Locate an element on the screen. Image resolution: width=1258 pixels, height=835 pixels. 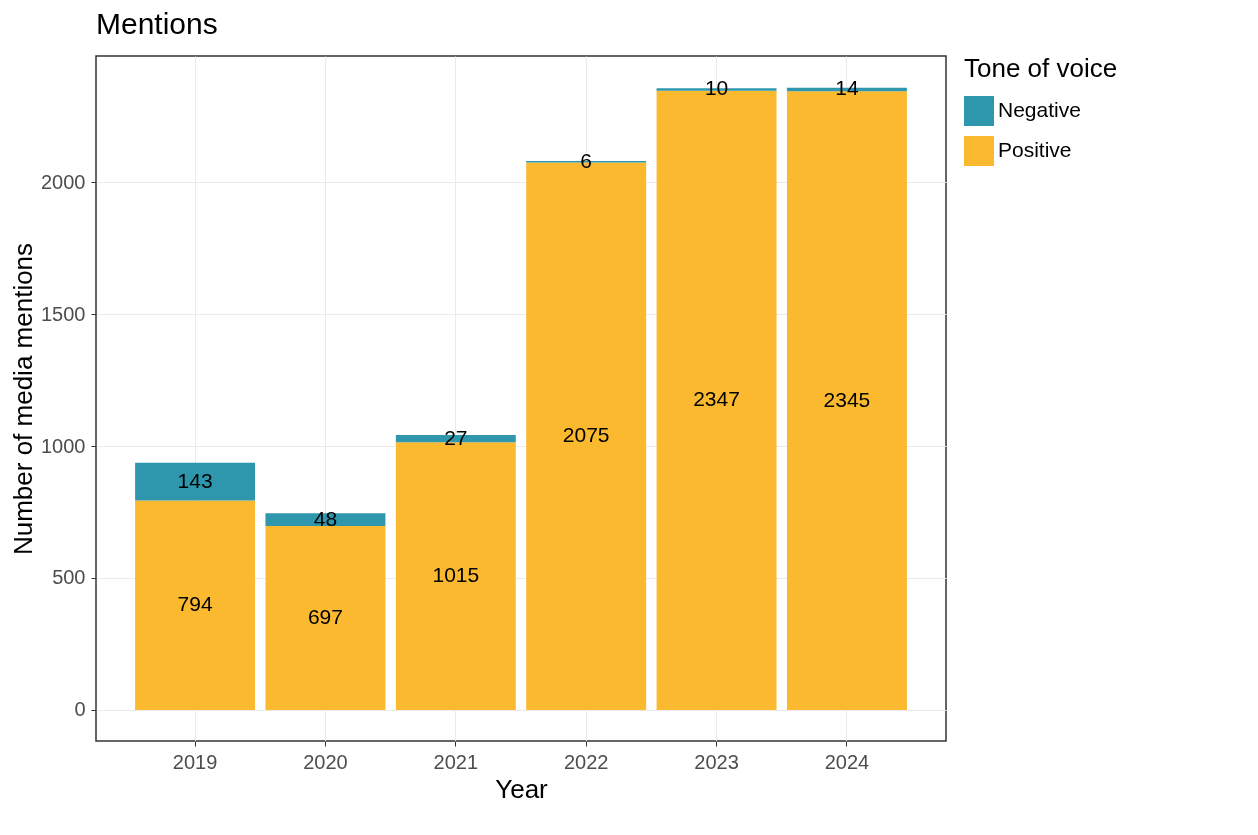
legend-label: Positive is located at coordinates (1035, 149).